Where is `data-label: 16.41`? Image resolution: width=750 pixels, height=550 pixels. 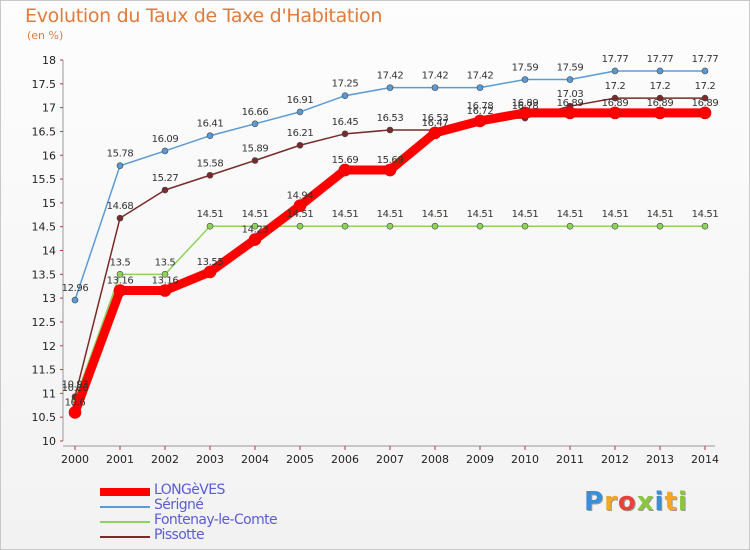 data-label: 16.41 is located at coordinates (210, 124).